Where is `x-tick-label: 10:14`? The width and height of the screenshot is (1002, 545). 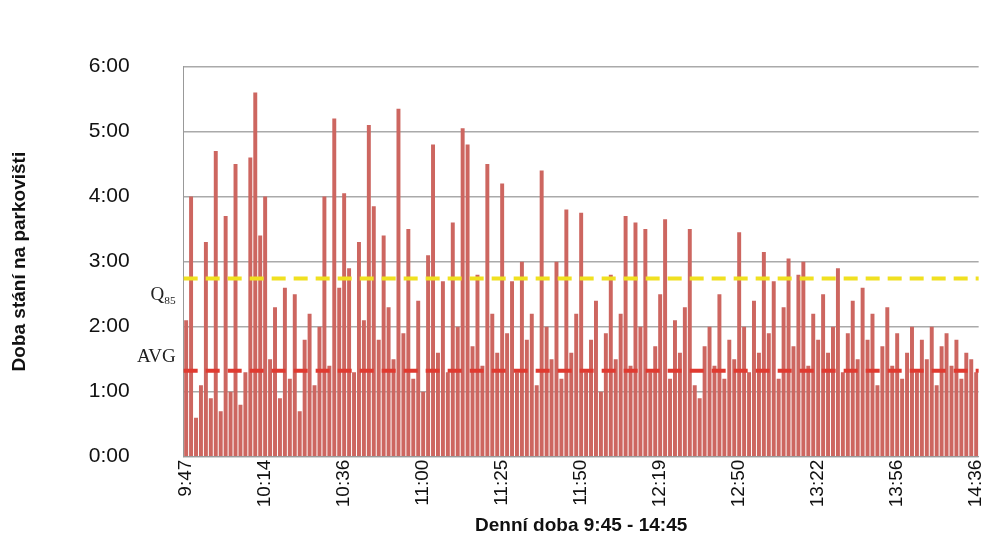 x-tick-label: 10:14 is located at coordinates (264, 483).